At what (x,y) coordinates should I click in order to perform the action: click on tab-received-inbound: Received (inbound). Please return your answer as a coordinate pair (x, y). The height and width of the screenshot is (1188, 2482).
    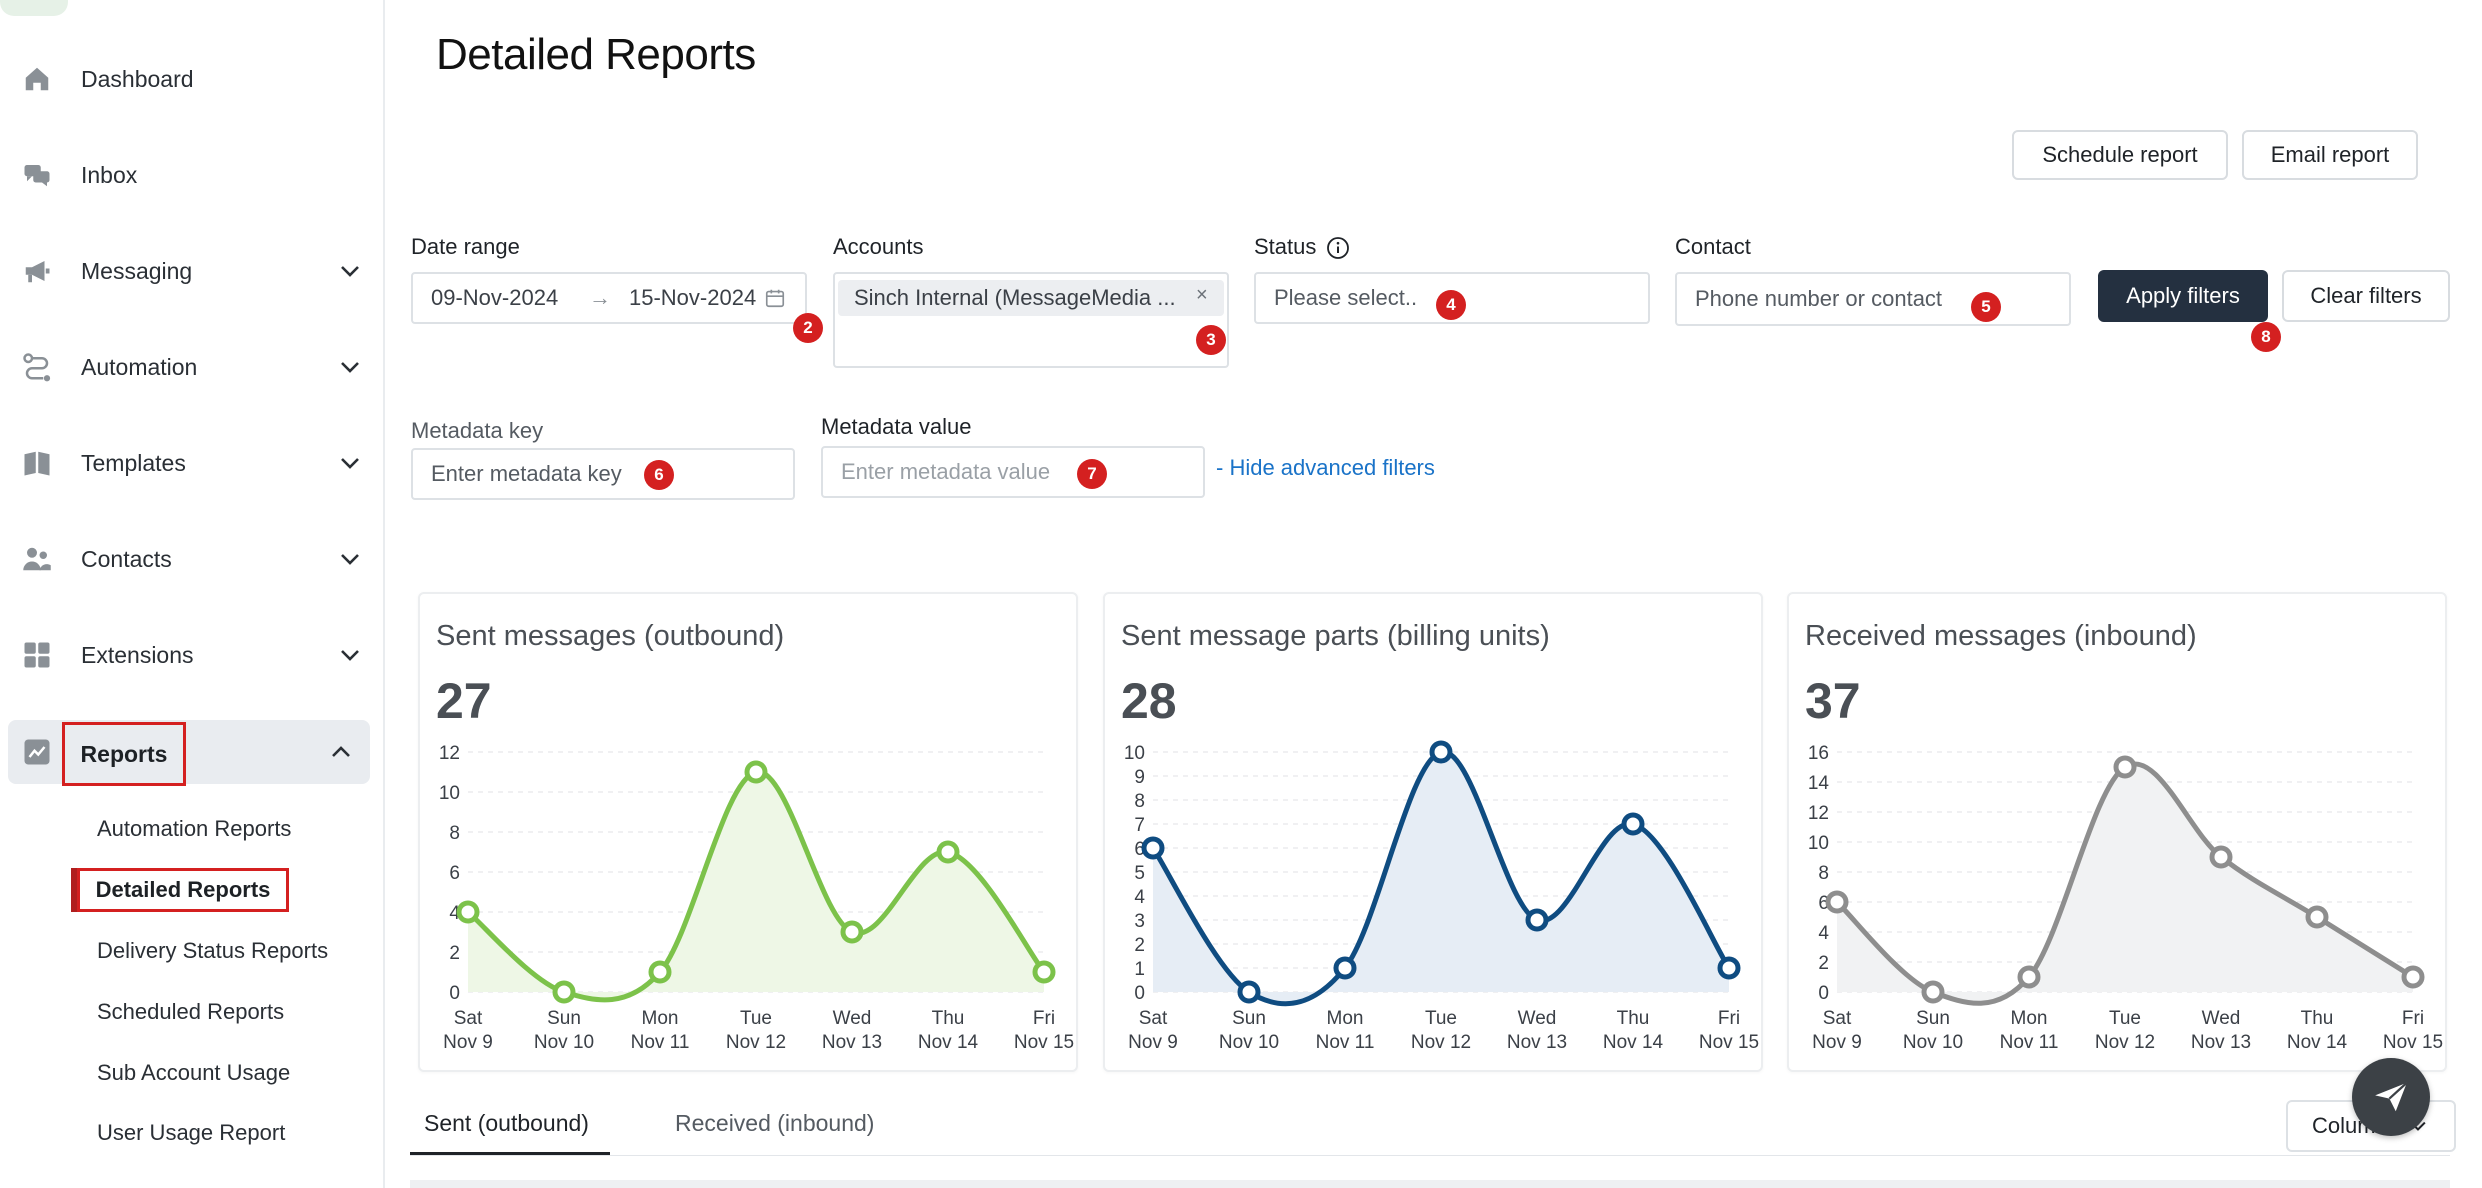
    Looking at the image, I should click on (775, 1123).